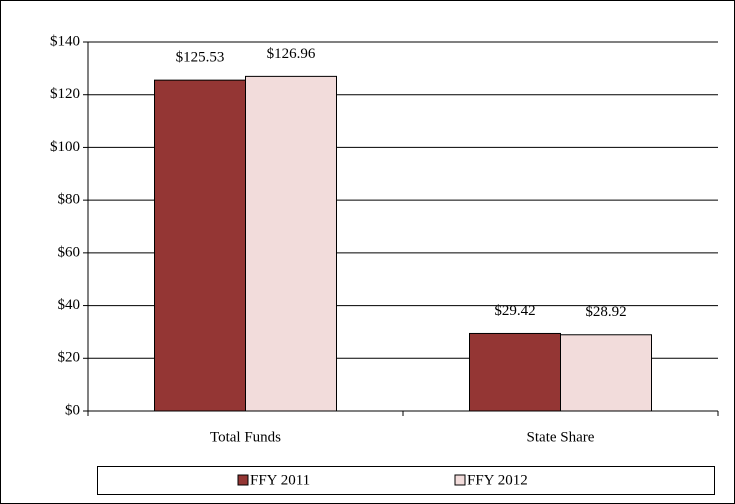  I want to click on y-tick-label: $20, so click(69, 358).